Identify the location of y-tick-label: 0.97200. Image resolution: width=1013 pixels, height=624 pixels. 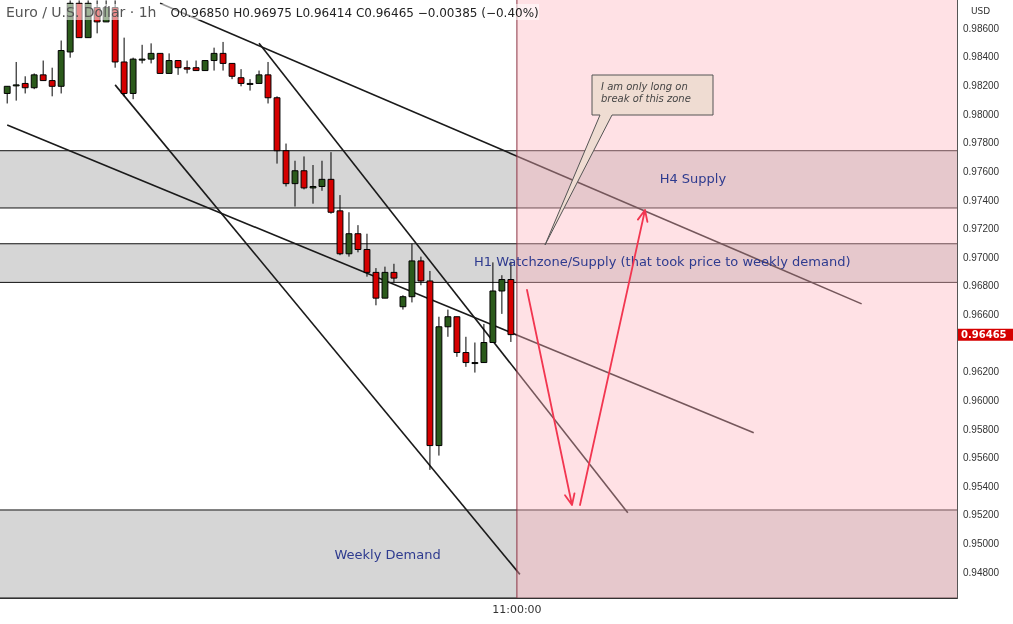
(981, 229).